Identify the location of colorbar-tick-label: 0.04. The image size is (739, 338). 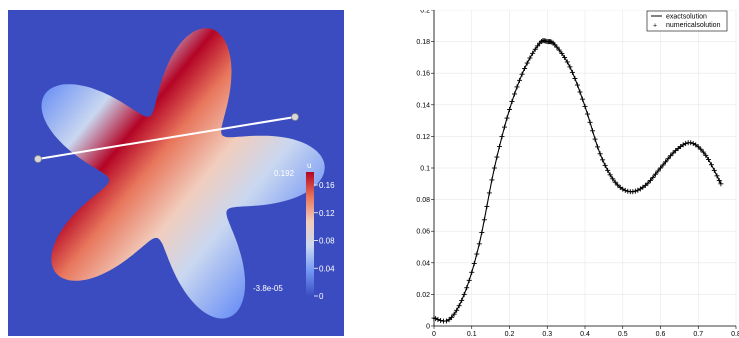
(327, 268).